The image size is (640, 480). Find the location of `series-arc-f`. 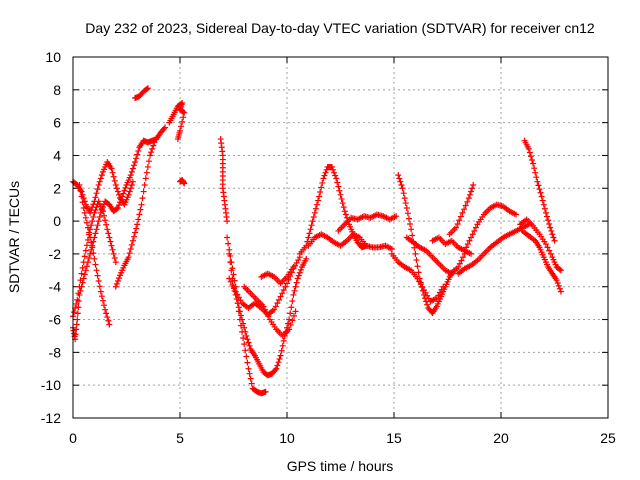

series-arc-f is located at coordinates (141, 93).